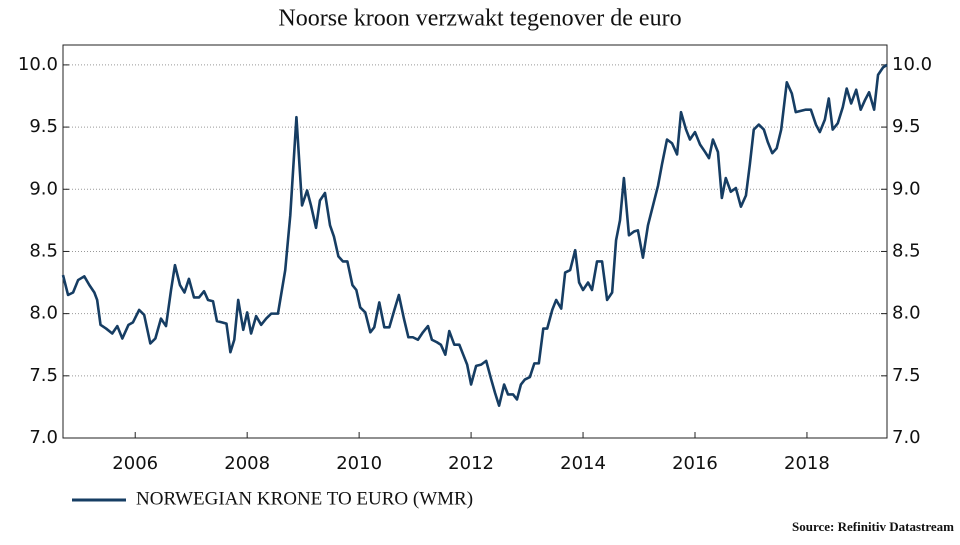 This screenshot has width=960, height=545. What do you see at coordinates (807, 463) in the screenshot?
I see `x-tick-label: 2018` at bounding box center [807, 463].